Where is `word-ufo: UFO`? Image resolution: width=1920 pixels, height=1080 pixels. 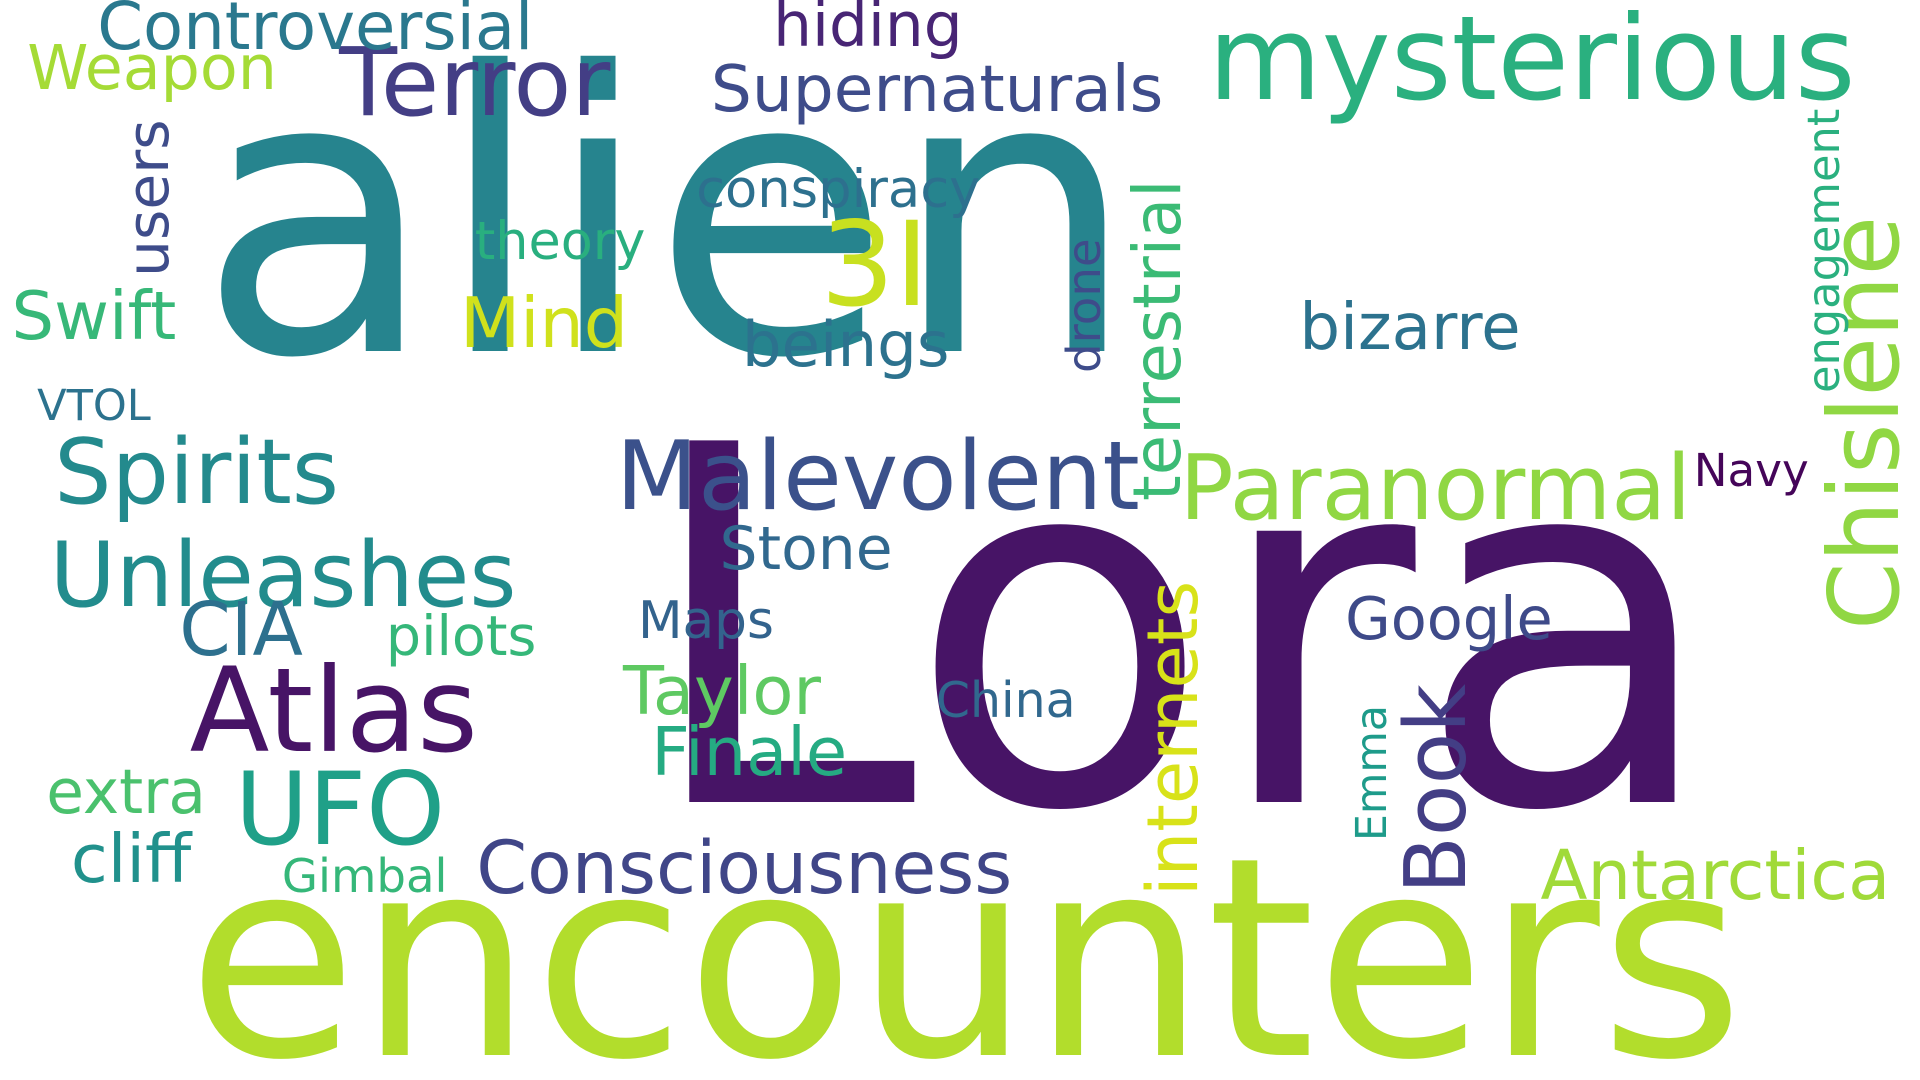
word-ufo: UFO is located at coordinates (340, 809).